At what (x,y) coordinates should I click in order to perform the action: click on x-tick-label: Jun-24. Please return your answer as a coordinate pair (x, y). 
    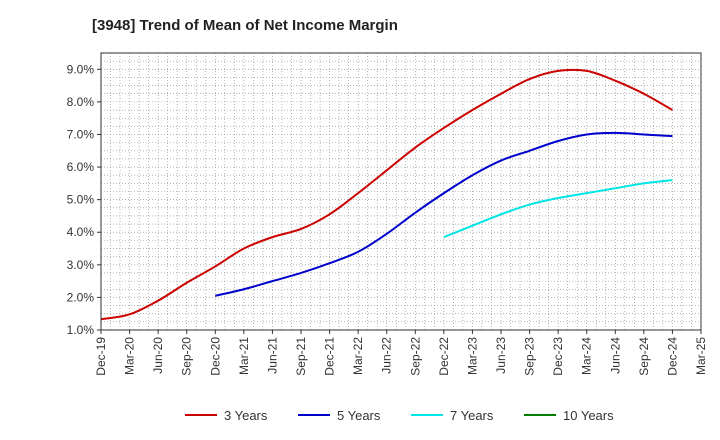
    Looking at the image, I should click on (615, 355).